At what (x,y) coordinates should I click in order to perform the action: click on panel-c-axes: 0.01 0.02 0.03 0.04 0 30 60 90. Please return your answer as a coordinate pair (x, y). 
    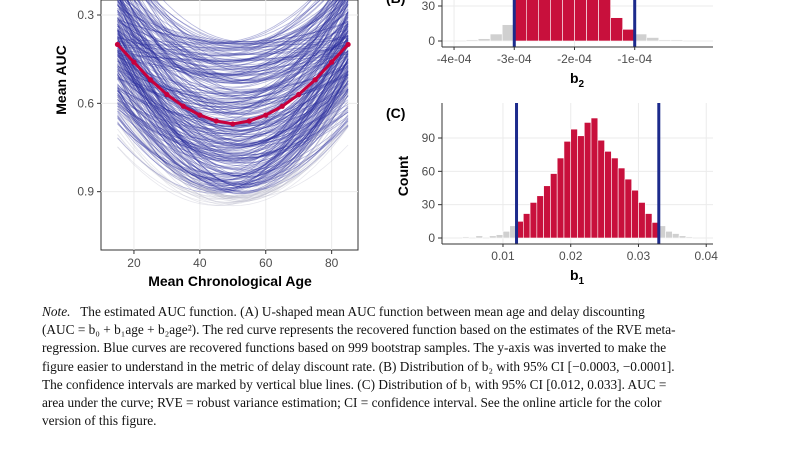
    Looking at the image, I should click on (570, 183).